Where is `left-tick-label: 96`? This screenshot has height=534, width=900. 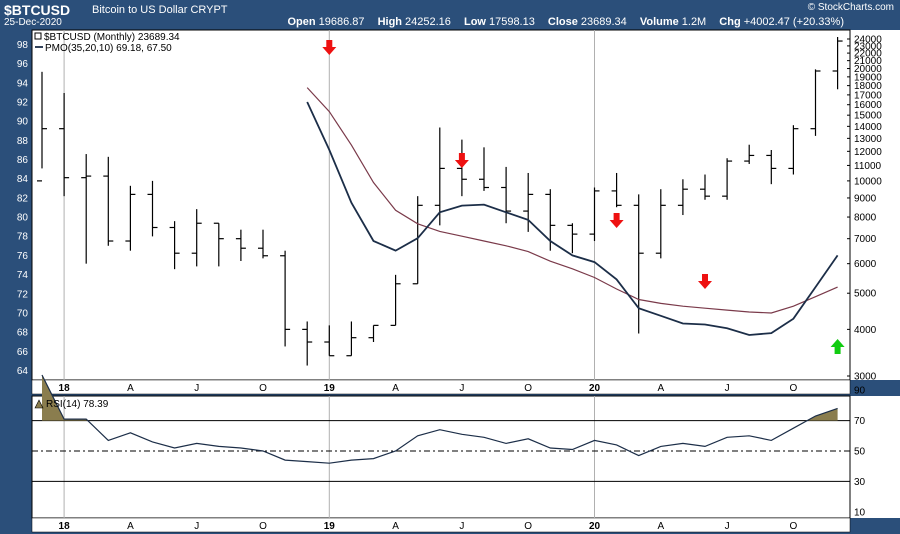 left-tick-label: 96 is located at coordinates (23, 64).